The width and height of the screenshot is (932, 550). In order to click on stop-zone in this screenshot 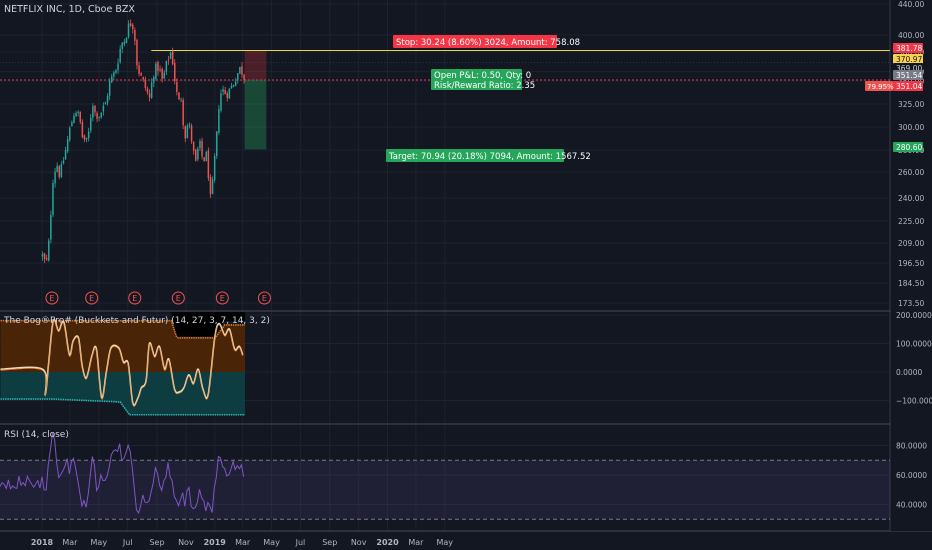, I will do `click(255, 65)`.